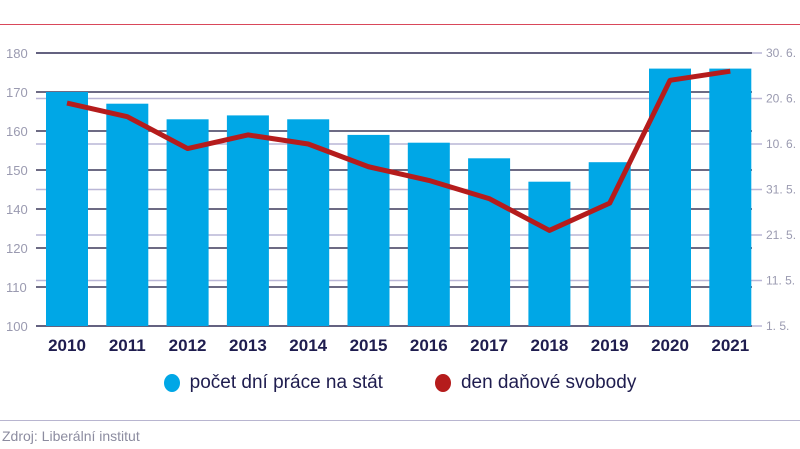 The image size is (800, 449). I want to click on bar-2012, so click(187, 222).